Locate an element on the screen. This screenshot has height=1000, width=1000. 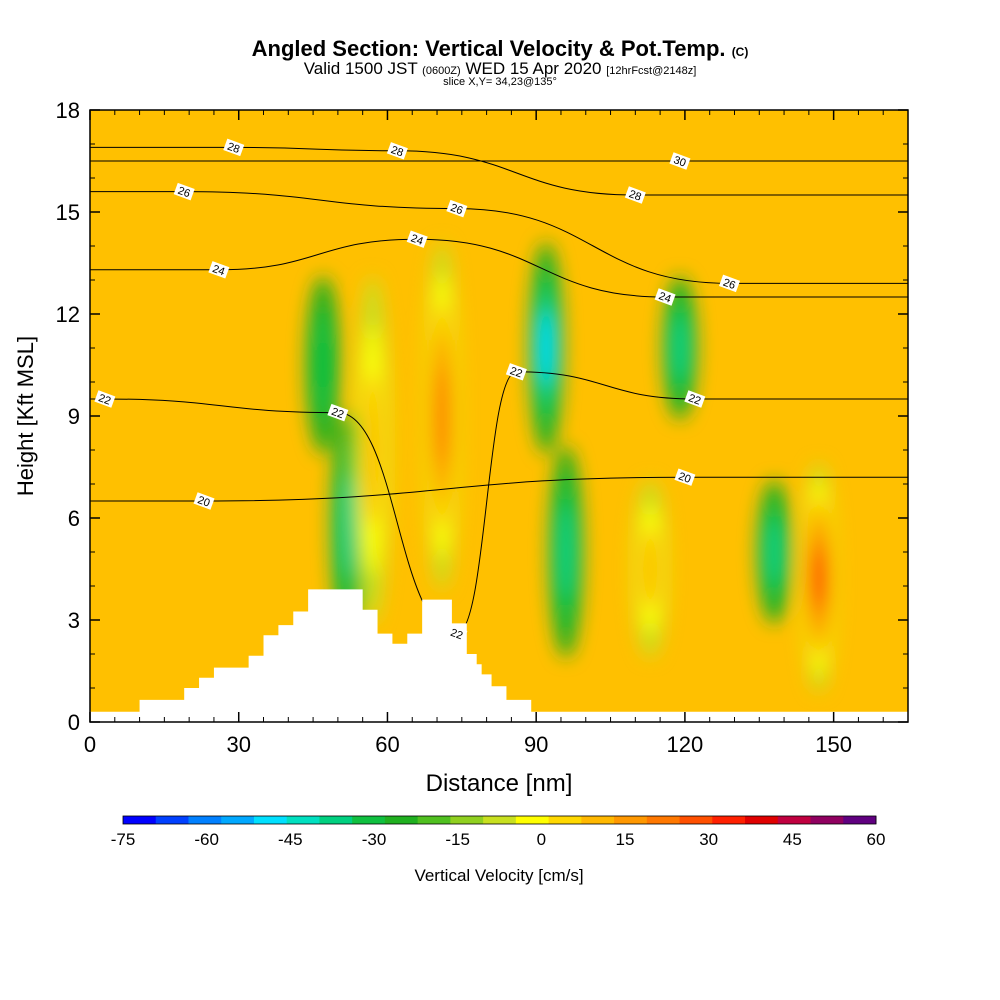
y-tick-label: 0 is located at coordinates (74, 722).